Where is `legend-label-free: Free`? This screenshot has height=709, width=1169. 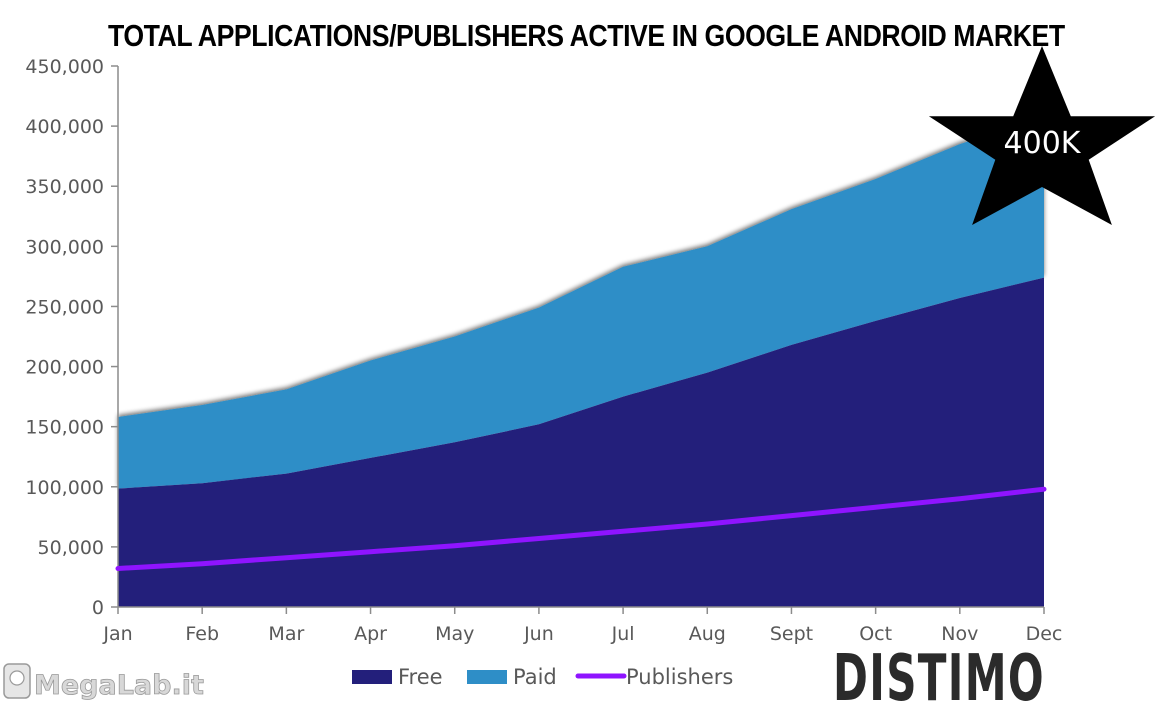 legend-label-free: Free is located at coordinates (420, 677).